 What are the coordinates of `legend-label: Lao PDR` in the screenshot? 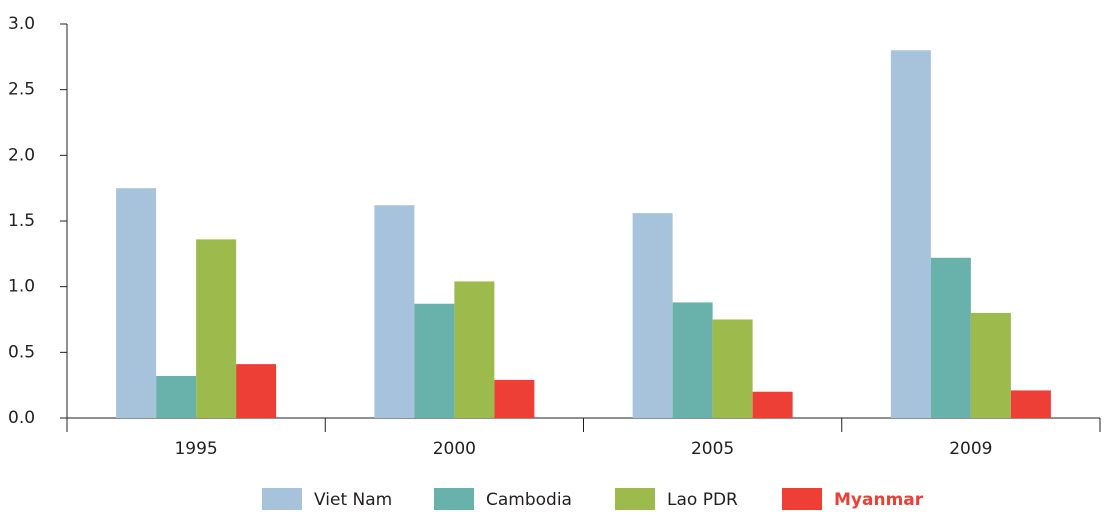 It's located at (702, 500).